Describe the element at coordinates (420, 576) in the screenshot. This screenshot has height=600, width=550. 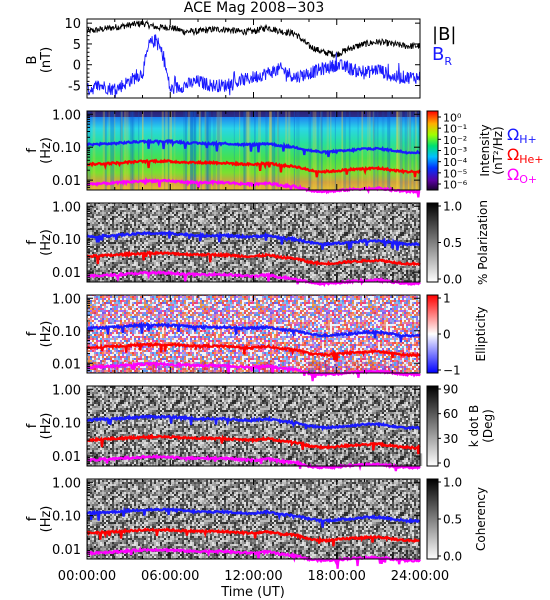
I see `x-tick-label: 24:00:00` at that location.